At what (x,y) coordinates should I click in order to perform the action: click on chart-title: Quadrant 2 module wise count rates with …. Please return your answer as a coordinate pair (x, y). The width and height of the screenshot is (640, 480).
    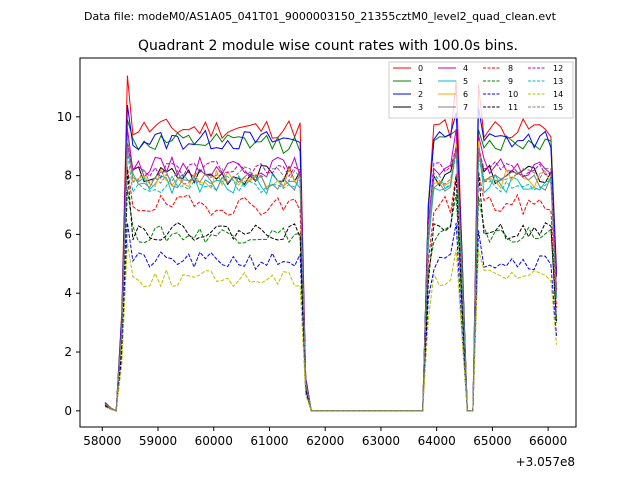
    Looking at the image, I should click on (328, 46).